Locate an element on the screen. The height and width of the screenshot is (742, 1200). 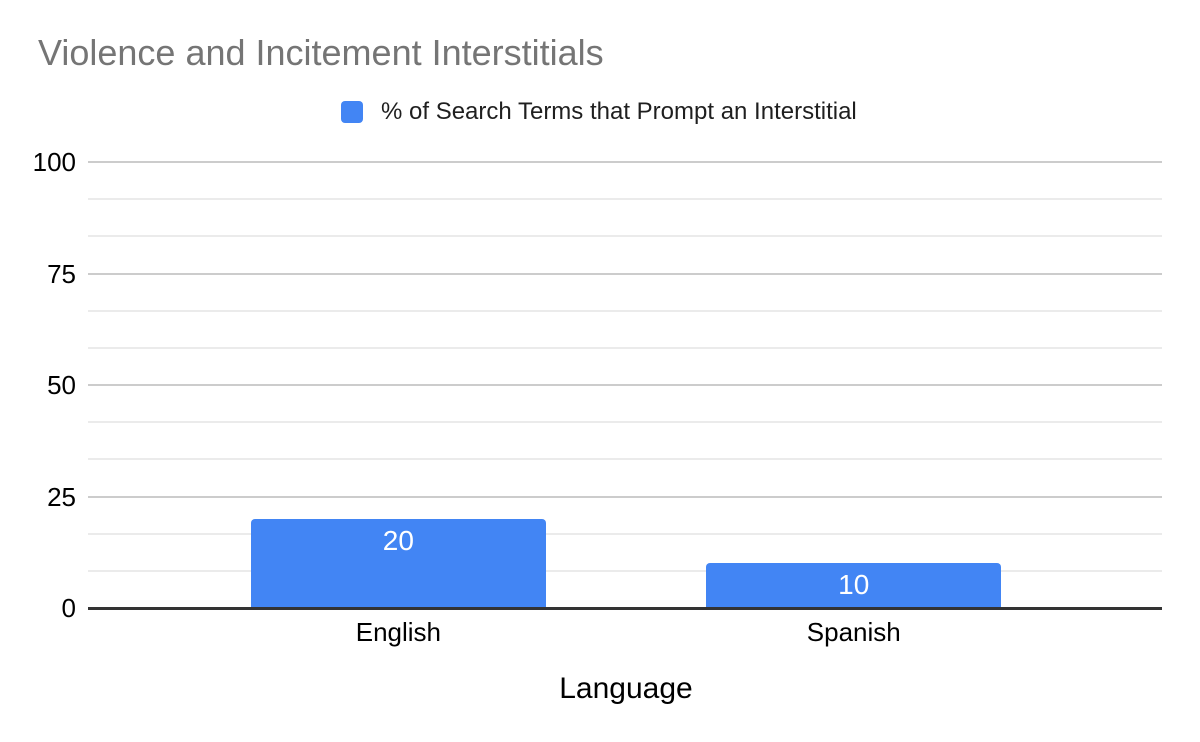
bar-value-label: 20 is located at coordinates (398, 540).